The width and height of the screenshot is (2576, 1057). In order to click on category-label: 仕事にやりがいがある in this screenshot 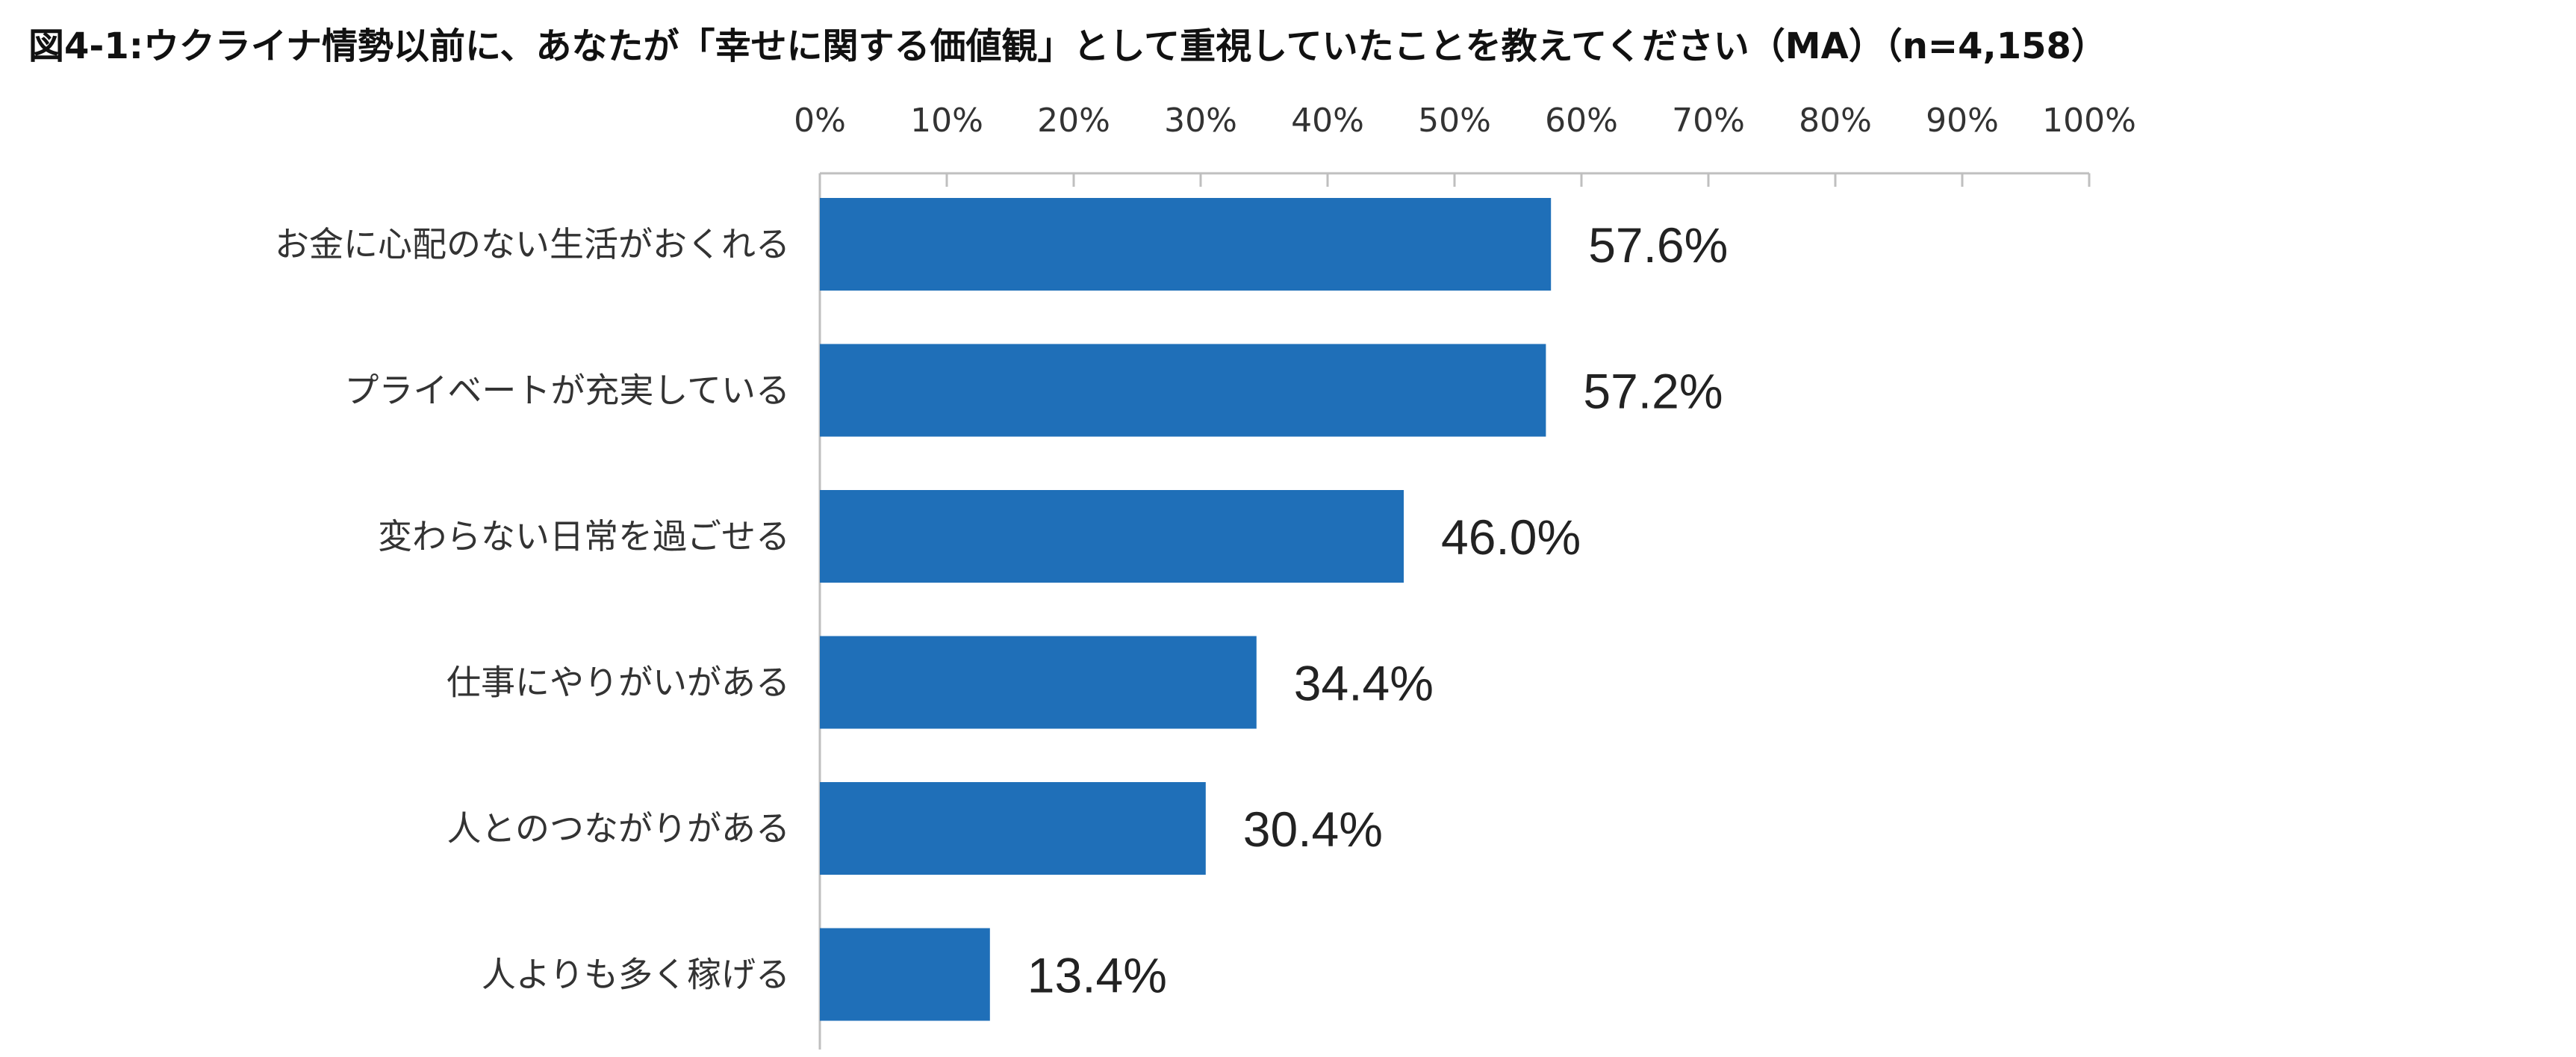, I will do `click(618, 683)`.